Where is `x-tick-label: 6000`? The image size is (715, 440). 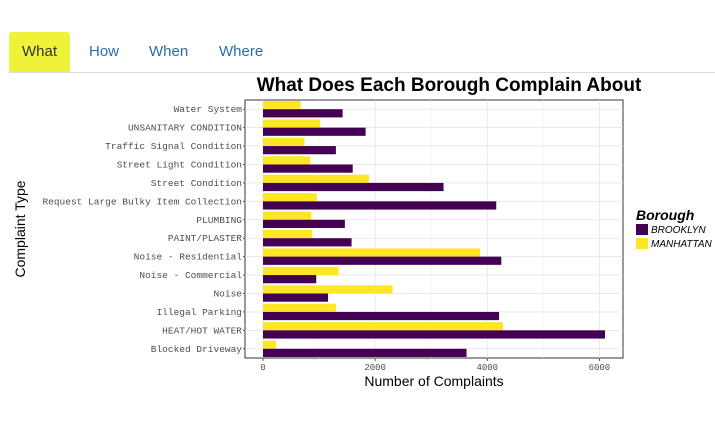 x-tick-label: 6000 is located at coordinates (600, 368).